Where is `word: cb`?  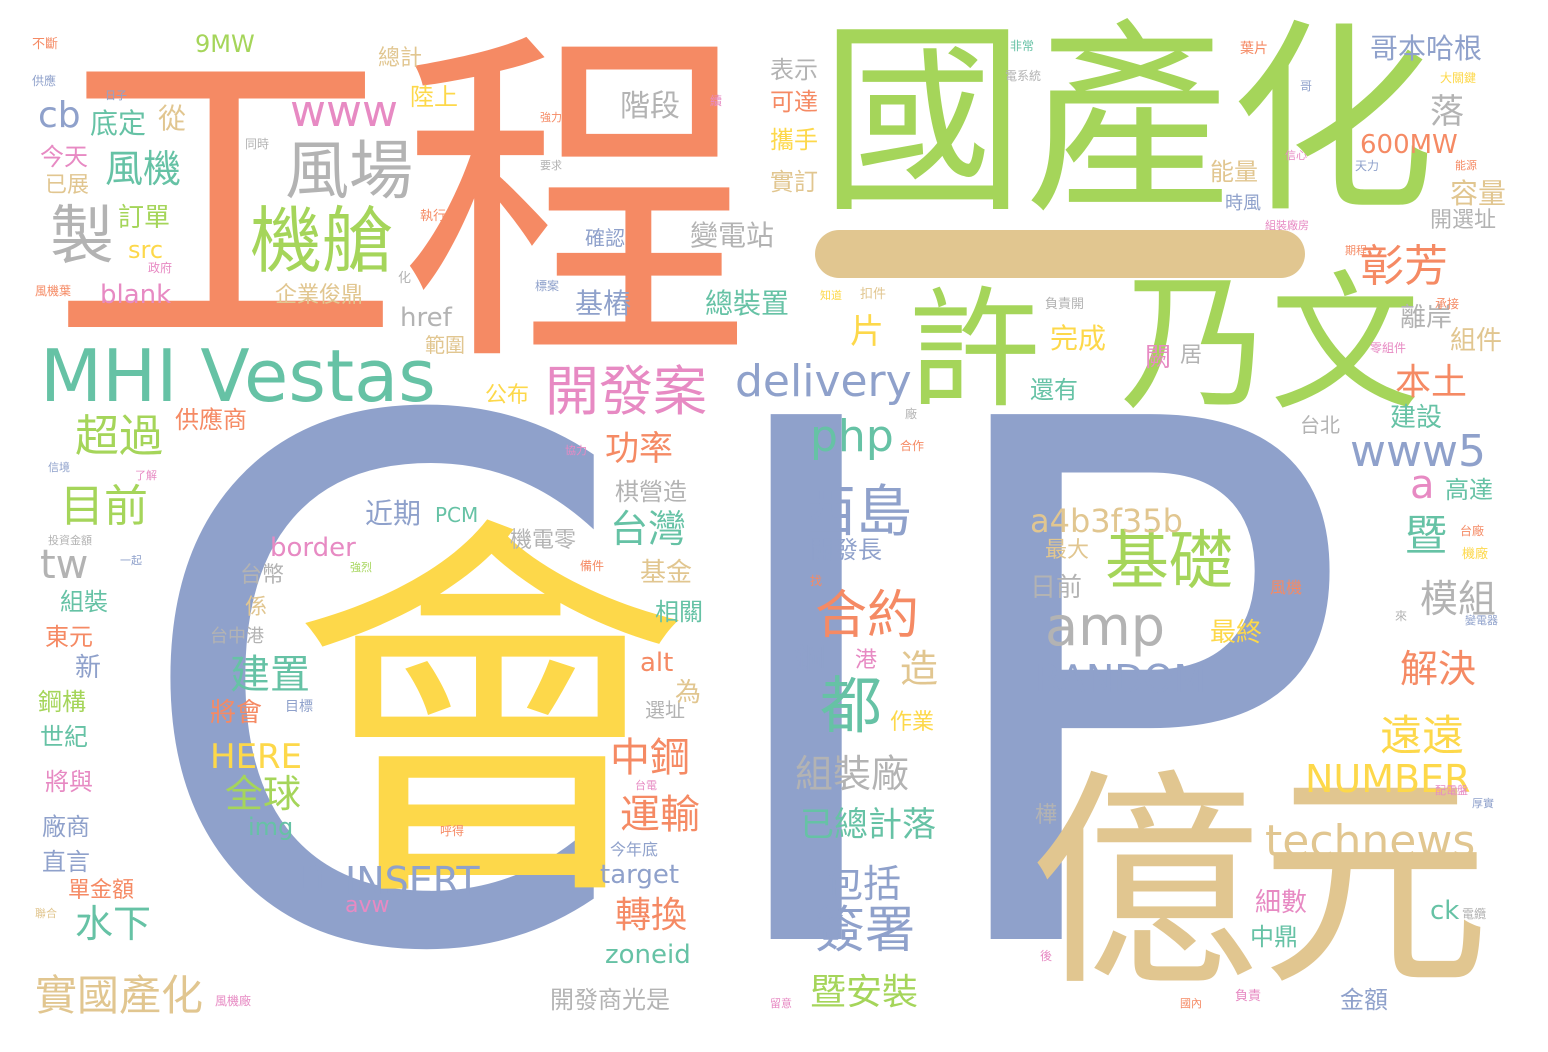
word: cb is located at coordinates (59, 115).